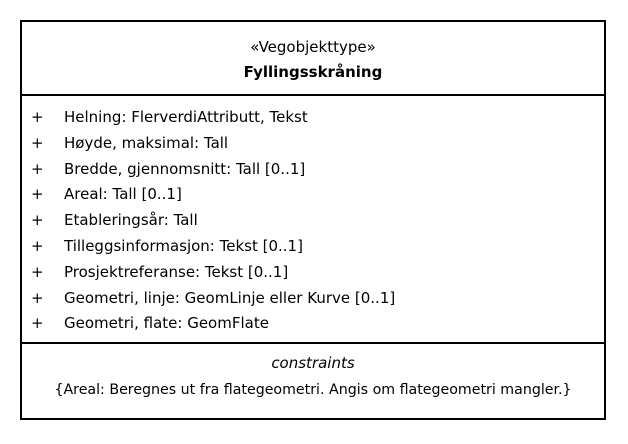 The height and width of the screenshot is (444, 628). What do you see at coordinates (123, 194) in the screenshot?
I see `attribute-text: Areal: Tall [0..1]` at bounding box center [123, 194].